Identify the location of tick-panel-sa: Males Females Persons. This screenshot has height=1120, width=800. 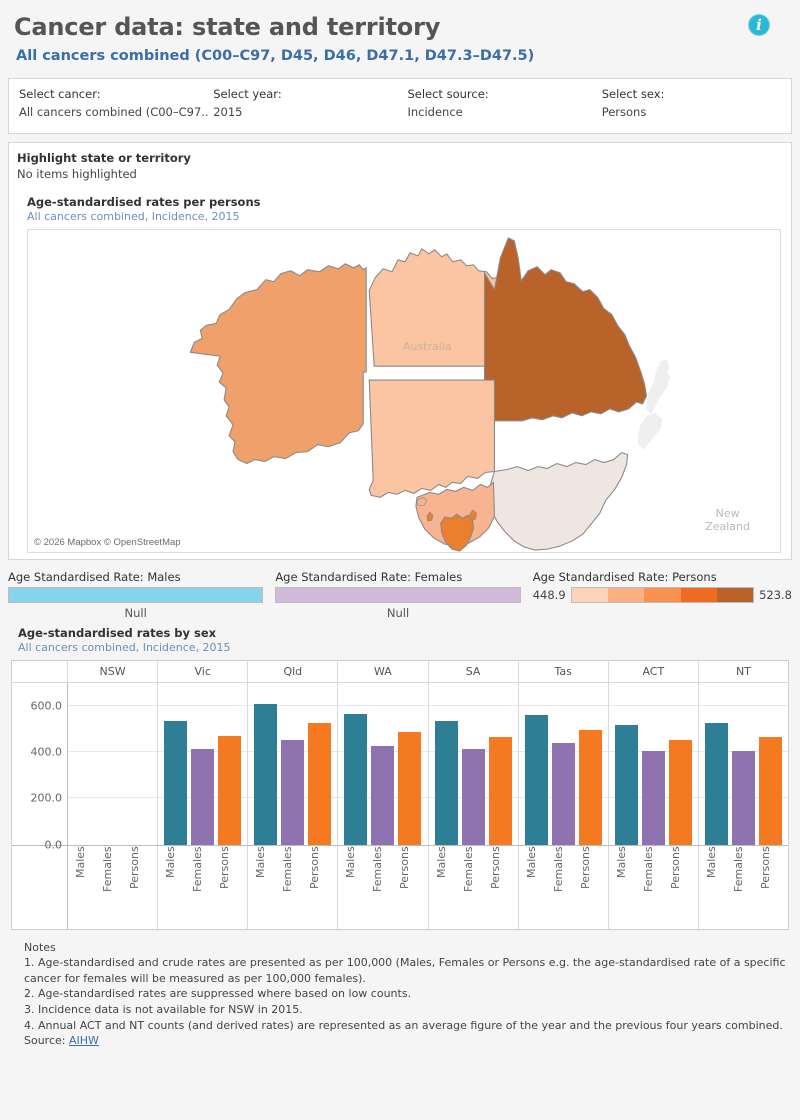
(474, 887).